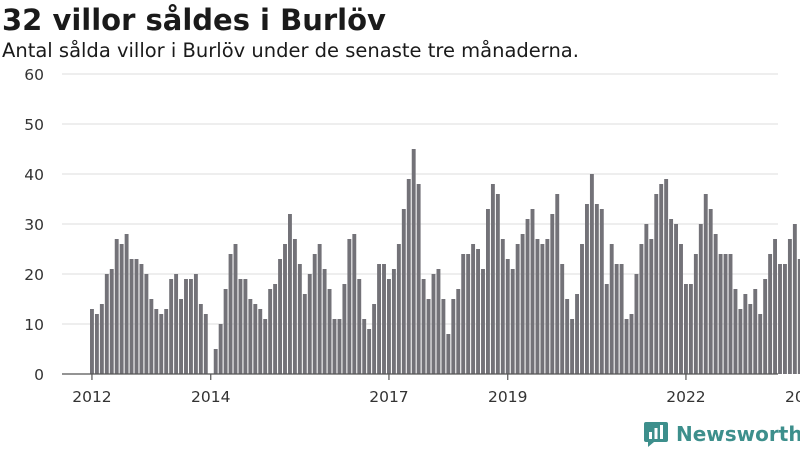 This screenshot has width=800, height=450. What do you see at coordinates (39, 375) in the screenshot?
I see `y-tick-label: 0` at bounding box center [39, 375].